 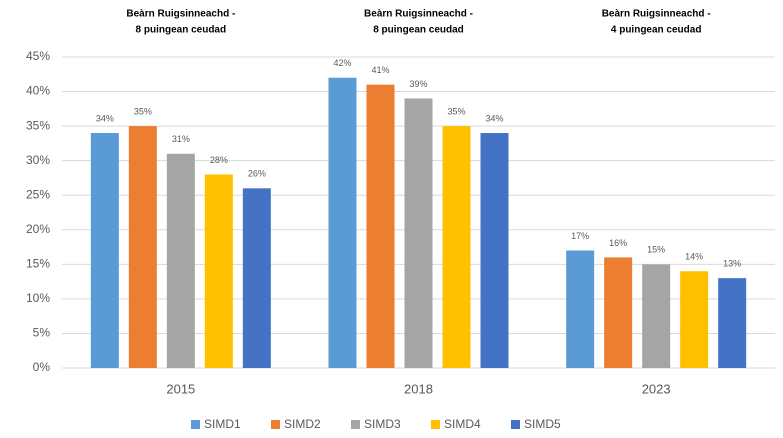 What do you see at coordinates (38, 56) in the screenshot?
I see `y-tick-label: 45%` at bounding box center [38, 56].